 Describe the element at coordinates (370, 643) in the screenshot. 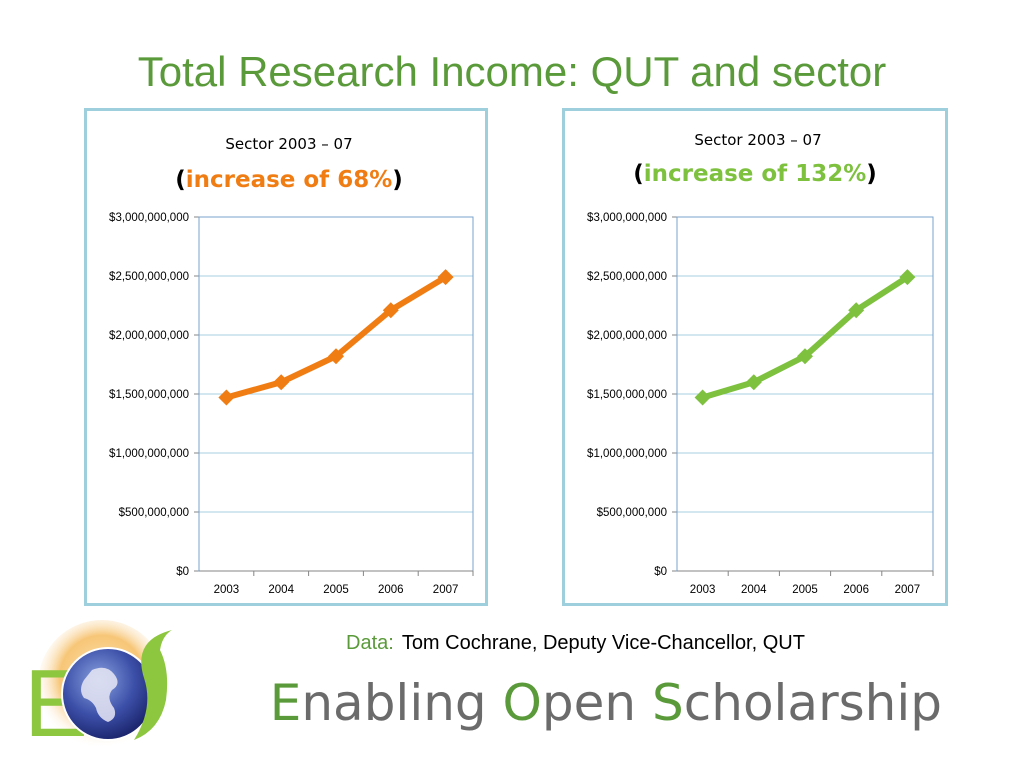

I see `data-credit-label: Data:` at that location.